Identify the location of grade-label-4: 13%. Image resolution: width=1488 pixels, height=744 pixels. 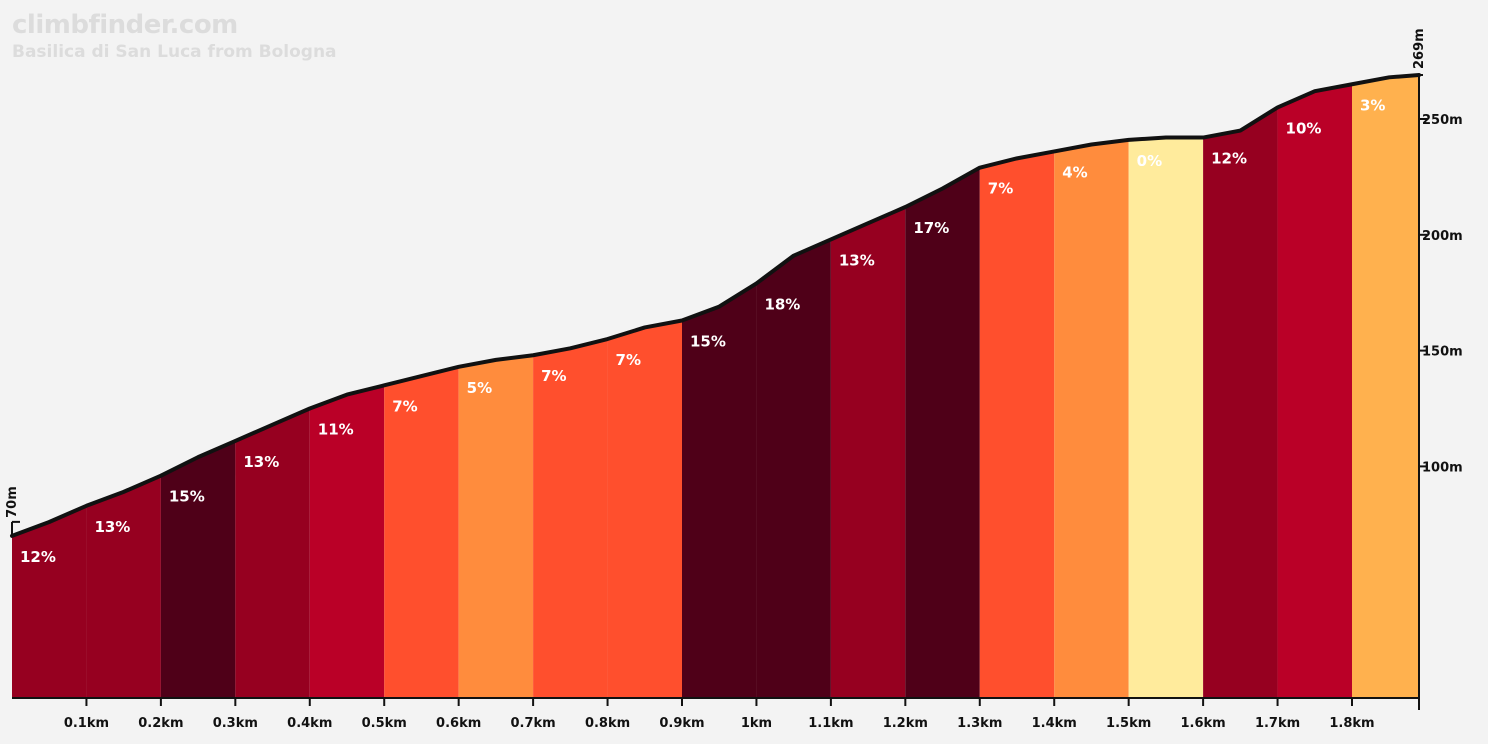
(261, 462).